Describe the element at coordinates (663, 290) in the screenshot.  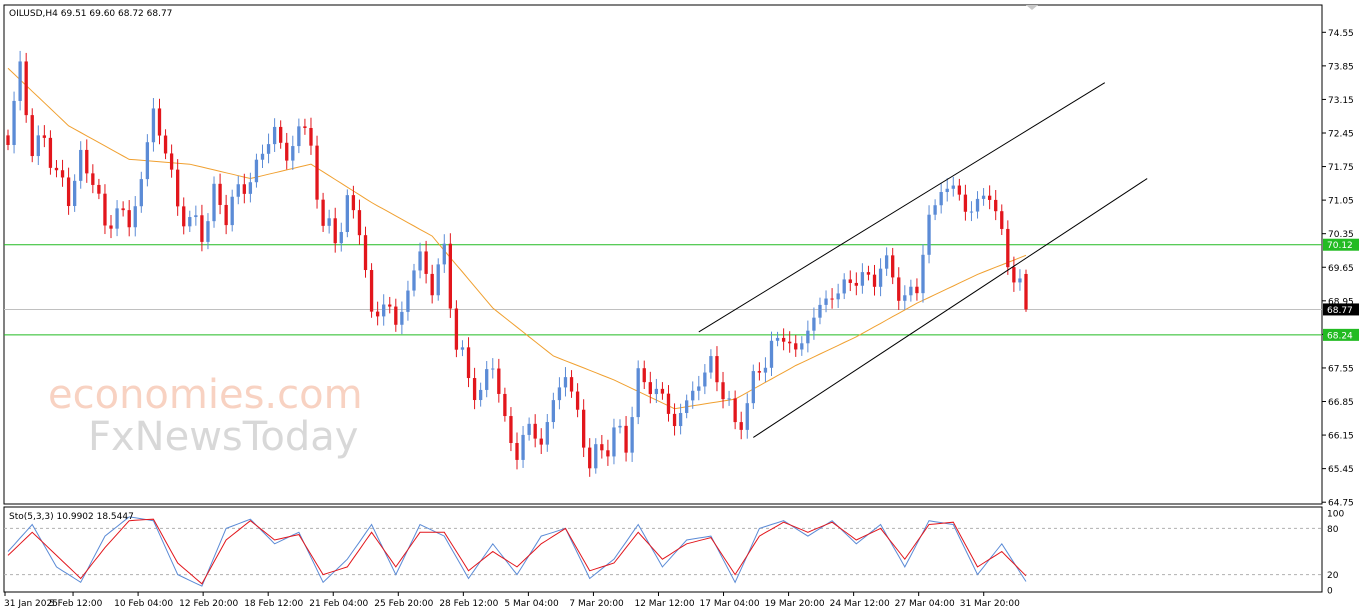
I see `levels-layer` at that location.